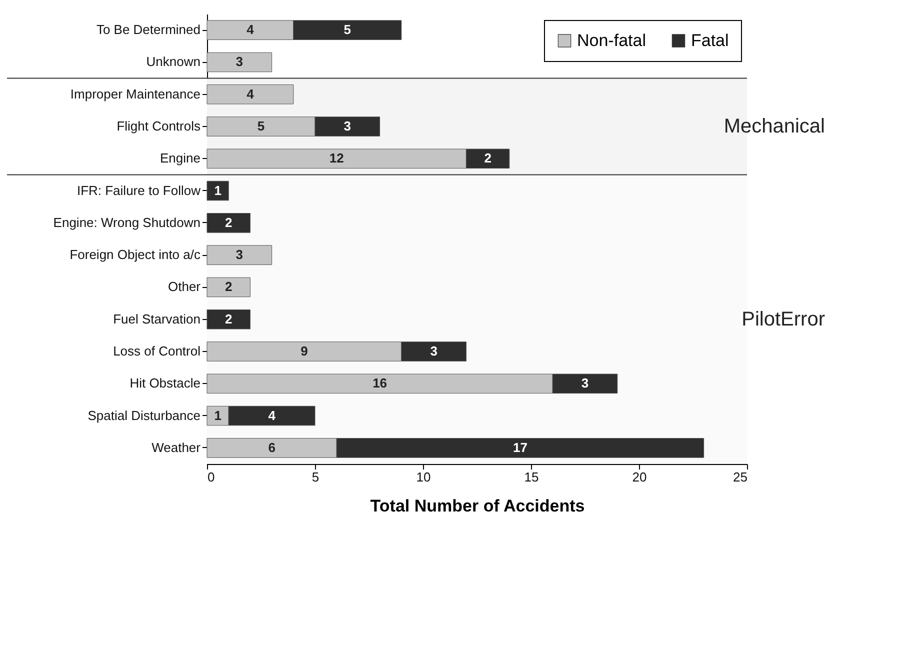 The height and width of the screenshot is (656, 923). Describe the element at coordinates (304, 351) in the screenshot. I see `data-label: 9` at that location.